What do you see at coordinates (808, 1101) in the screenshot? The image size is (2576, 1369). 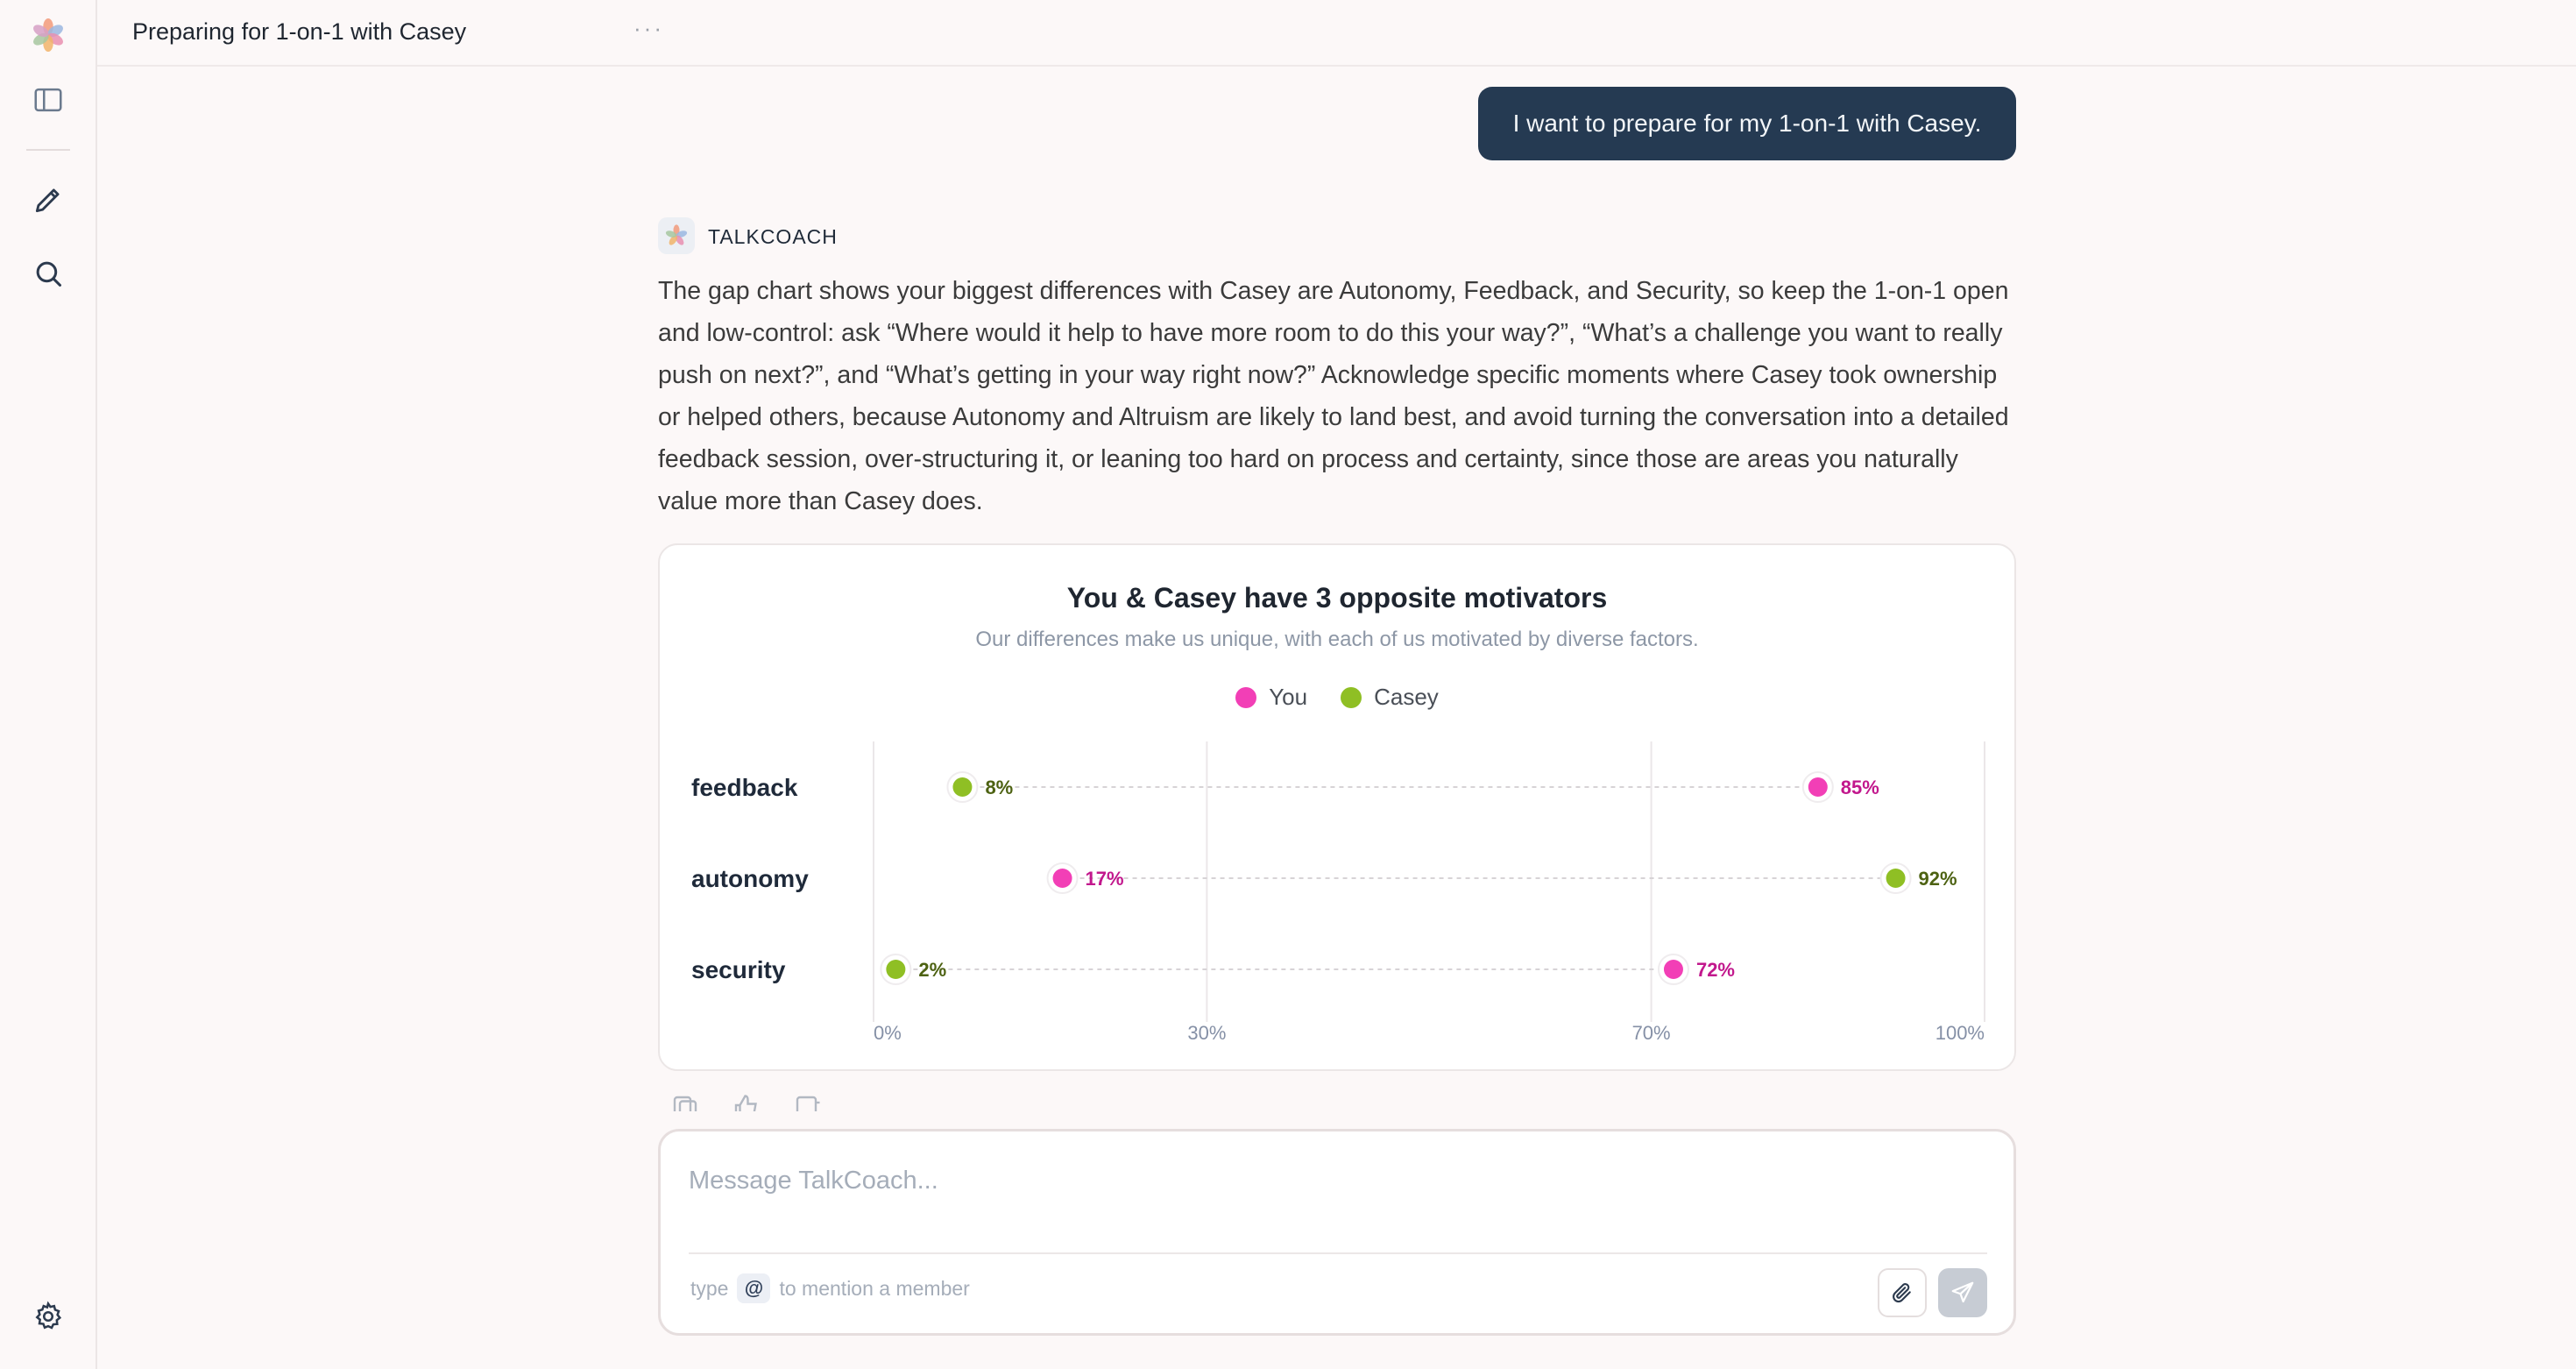 I see `thumbs-down-icon` at bounding box center [808, 1101].